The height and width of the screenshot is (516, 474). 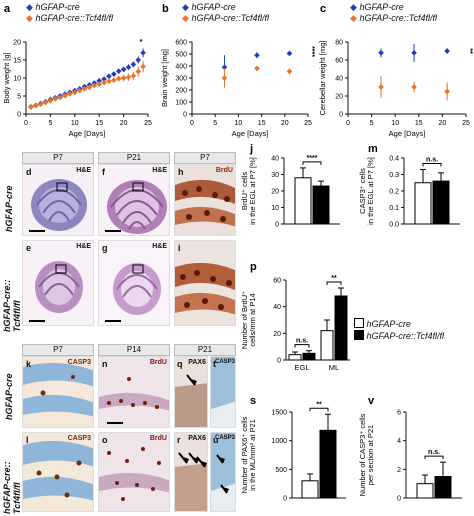 What do you see at coordinates (134, 350) in the screenshot?
I see `header-p14: P14` at bounding box center [134, 350].